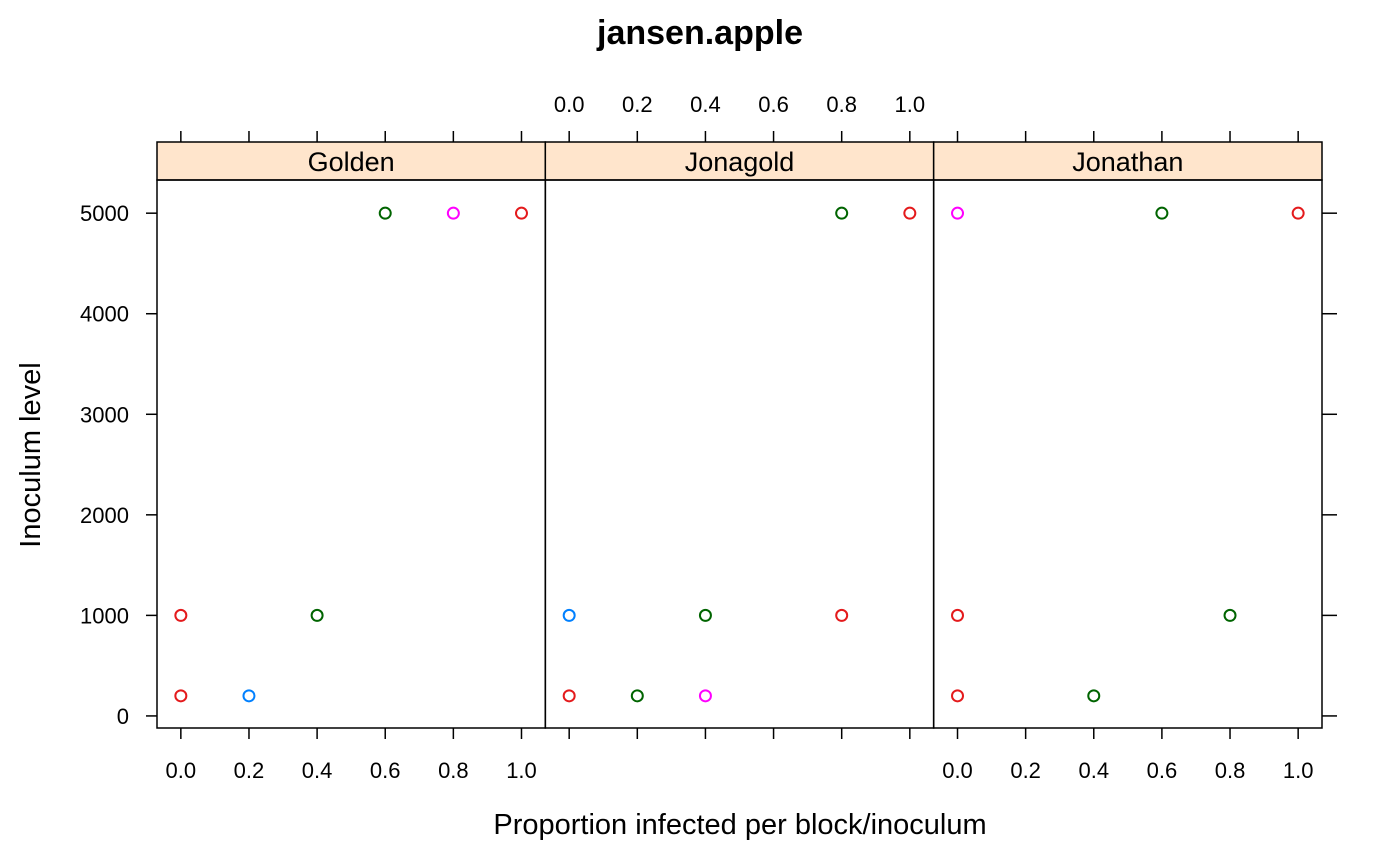  I want to click on y-tick-label: 0, so click(123, 716).